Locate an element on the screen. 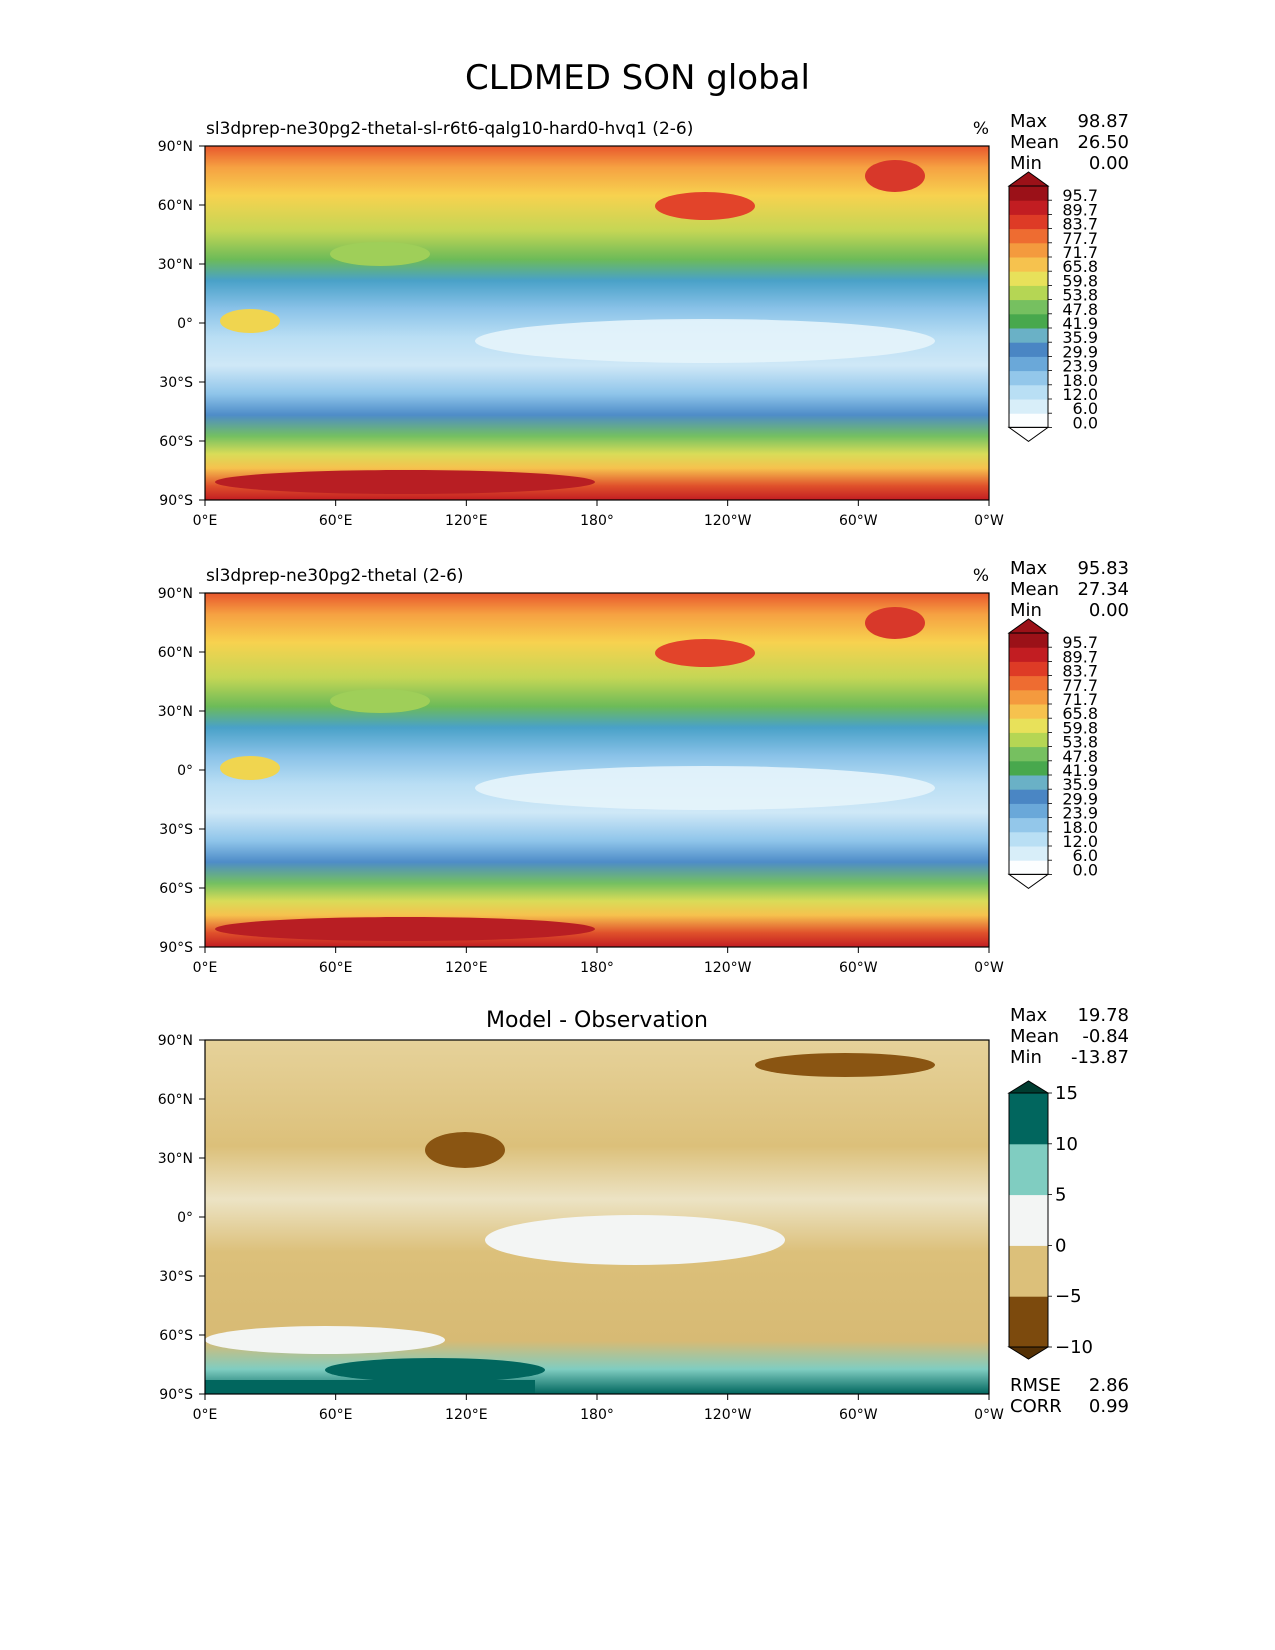  map-blob-greenland is located at coordinates (895, 623).